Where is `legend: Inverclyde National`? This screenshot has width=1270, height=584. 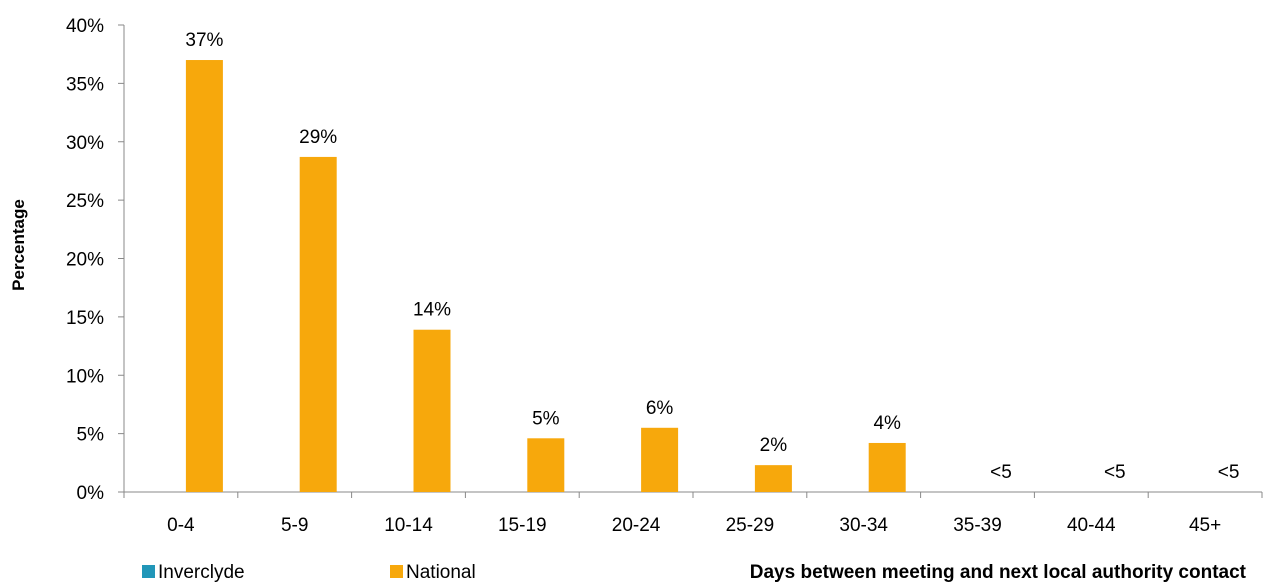 legend: Inverclyde National is located at coordinates (309, 572).